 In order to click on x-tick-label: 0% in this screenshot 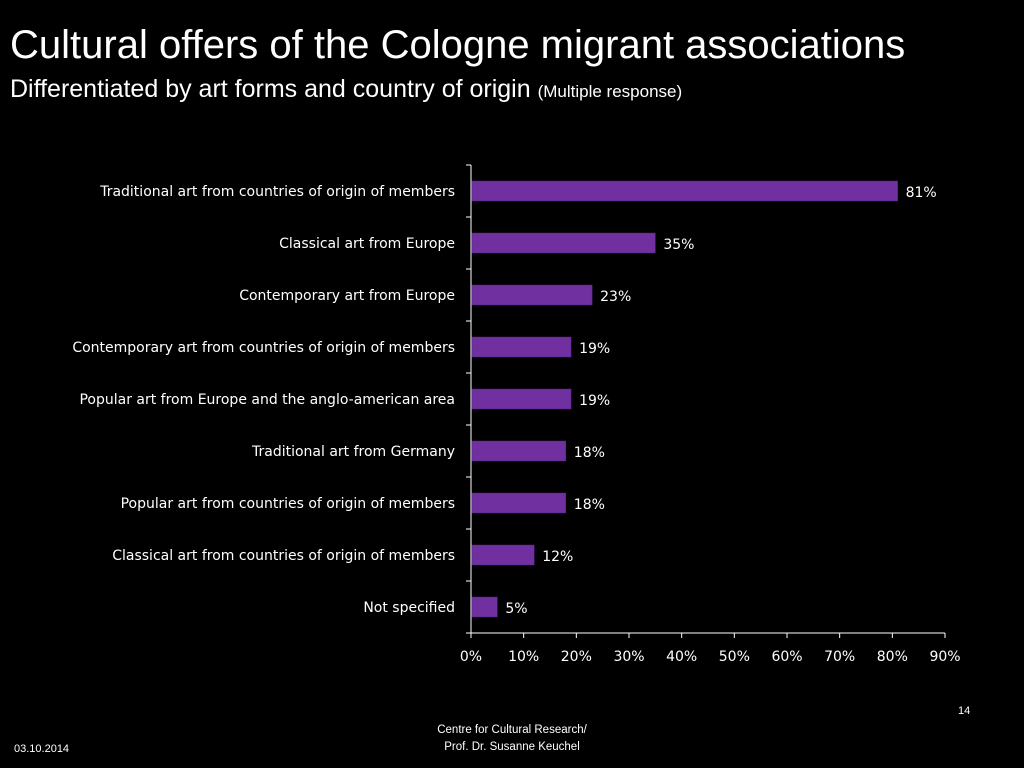, I will do `click(471, 657)`.